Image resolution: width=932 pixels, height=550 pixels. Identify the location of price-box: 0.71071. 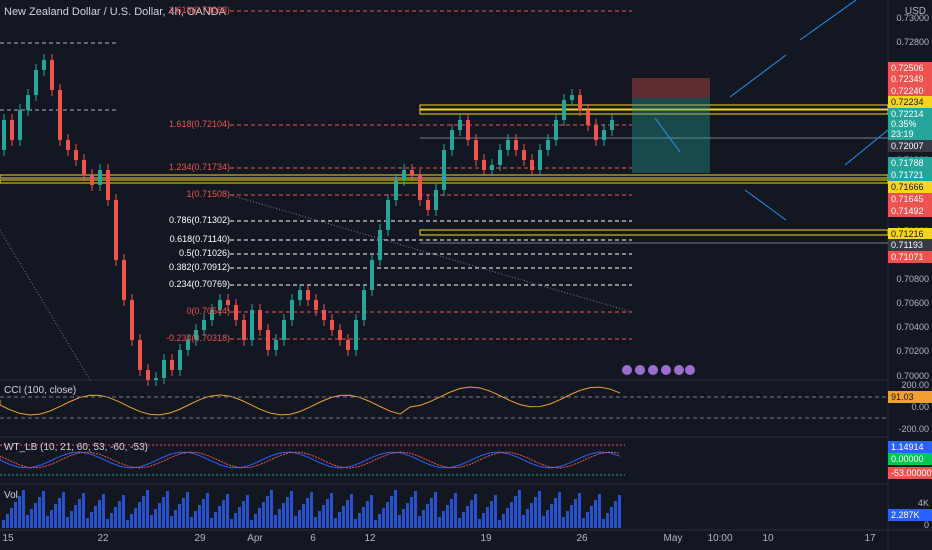
(910, 257).